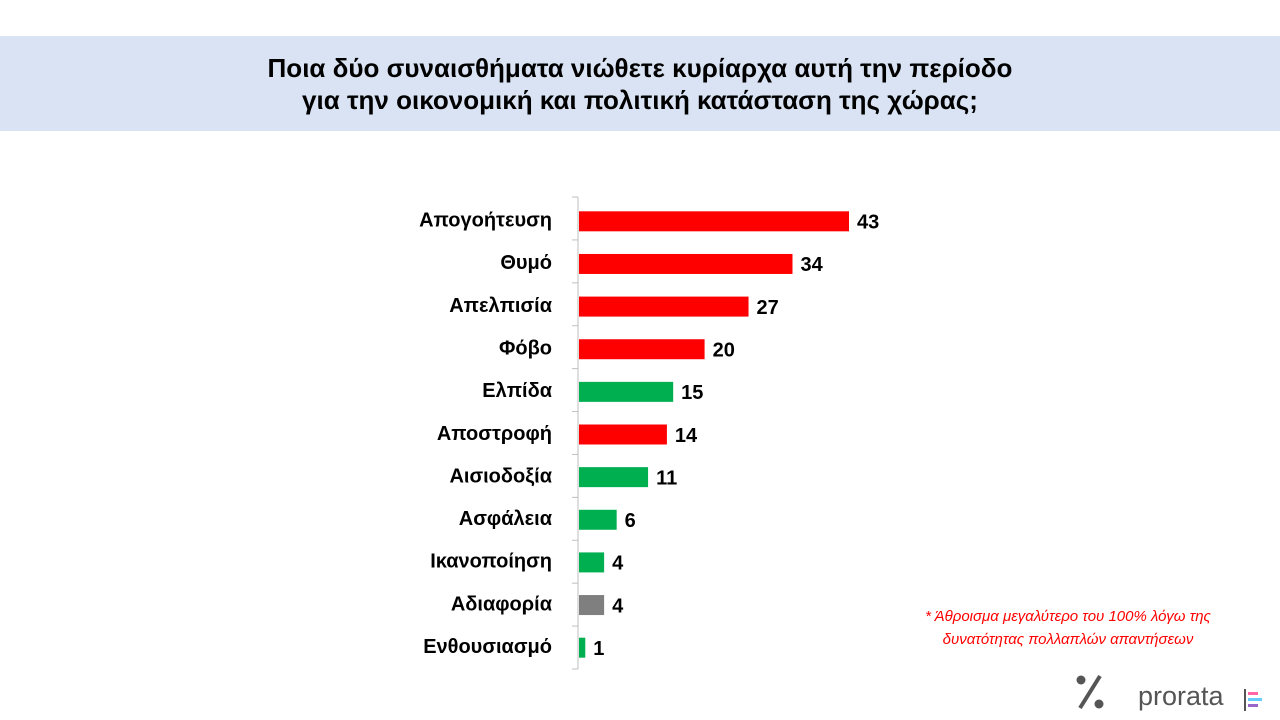 This screenshot has width=1280, height=720. What do you see at coordinates (686, 436) in the screenshot?
I see `value-label: 14` at bounding box center [686, 436].